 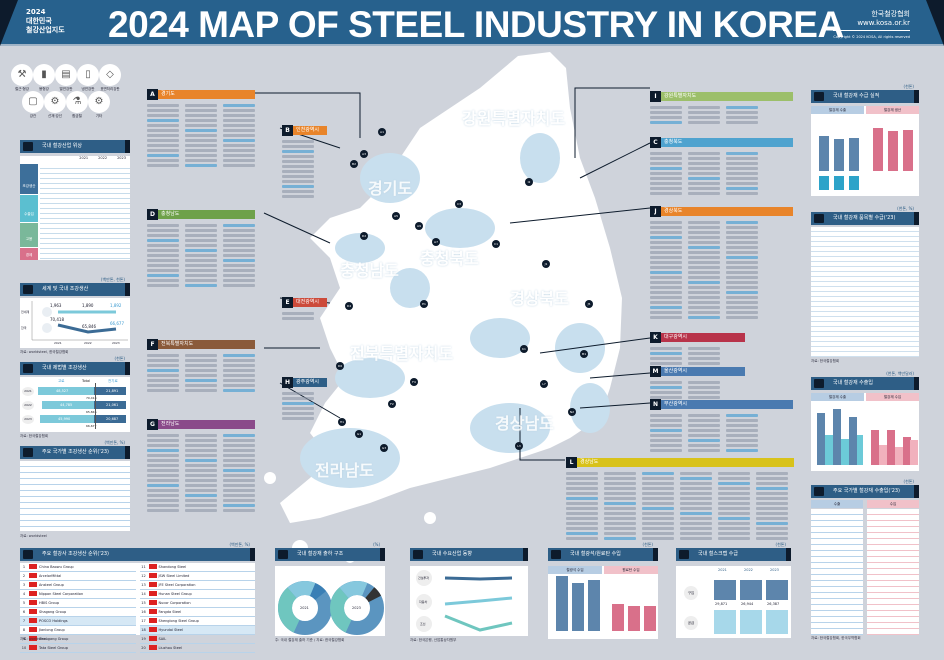 What do you see at coordinates (354, 164) in the screenshot?
I see `map-marker: B2` at bounding box center [354, 164].